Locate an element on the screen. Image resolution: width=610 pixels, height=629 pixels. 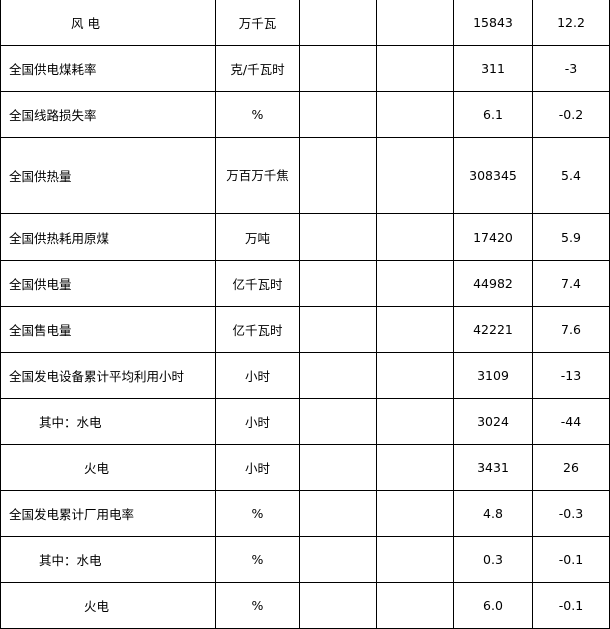
table-row: 全国供热量 万百万千焦 308345 5.4 is located at coordinates (305, 175).